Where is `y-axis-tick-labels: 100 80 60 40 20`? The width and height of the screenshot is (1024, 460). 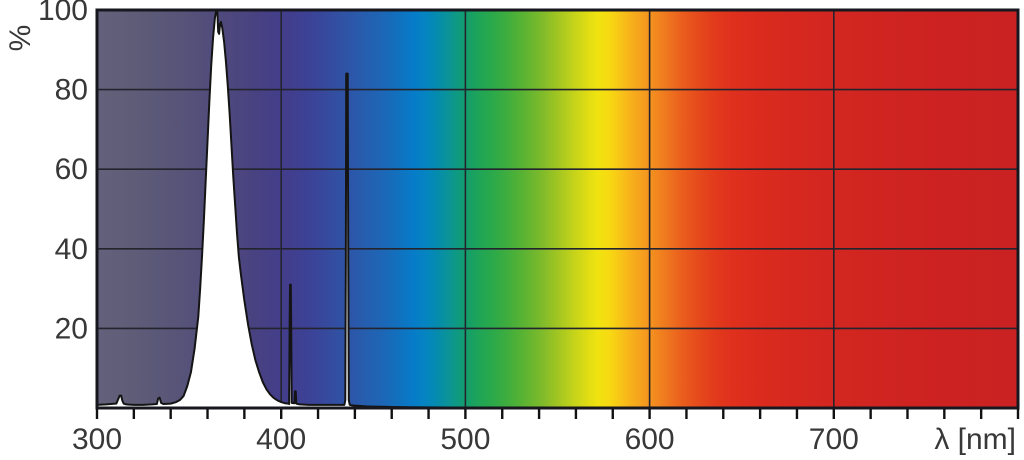 y-axis-tick-labels: 100 80 60 40 20 is located at coordinates (63, 172).